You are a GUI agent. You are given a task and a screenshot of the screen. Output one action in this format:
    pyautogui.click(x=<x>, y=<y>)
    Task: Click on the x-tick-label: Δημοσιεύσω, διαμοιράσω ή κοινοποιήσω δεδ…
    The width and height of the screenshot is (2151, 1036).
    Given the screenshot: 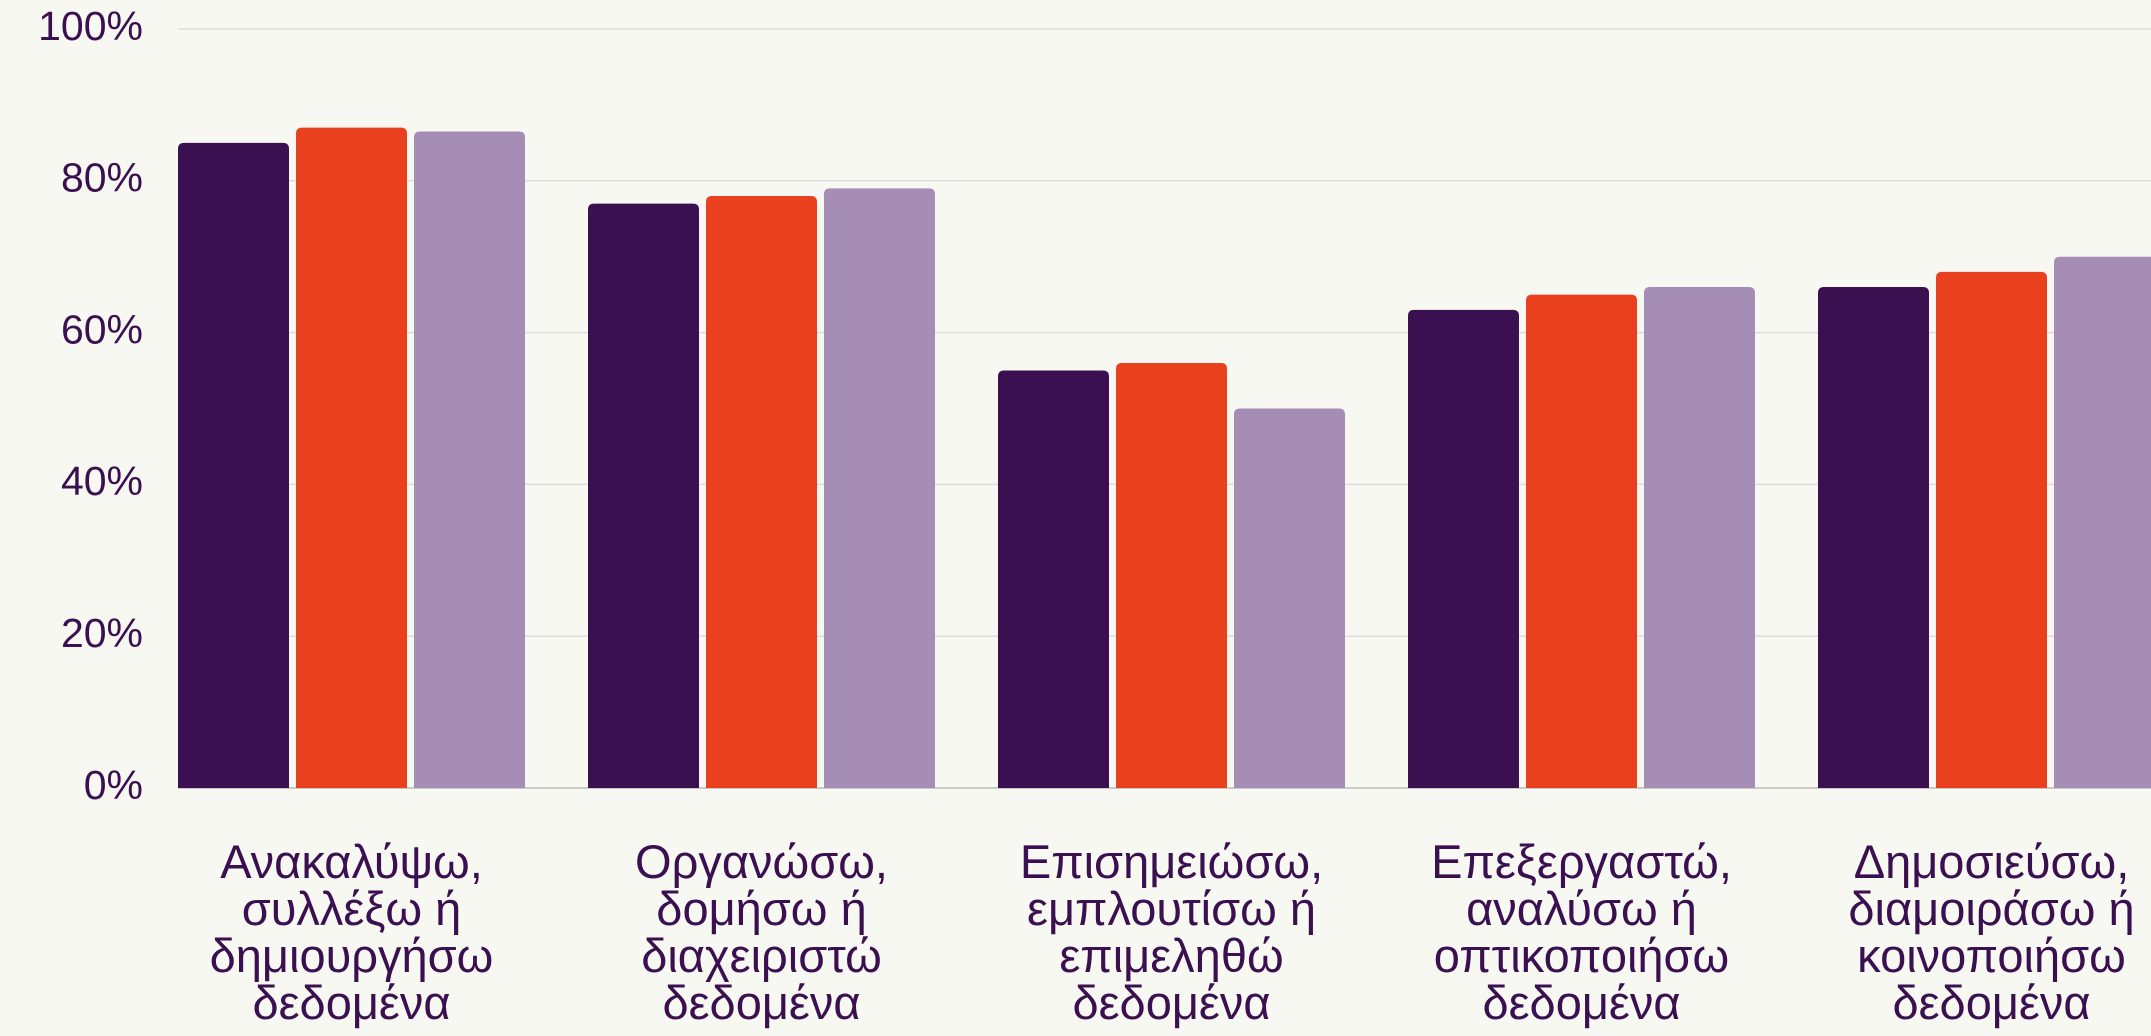 What is the action you would take?
    pyautogui.click(x=1991, y=932)
    